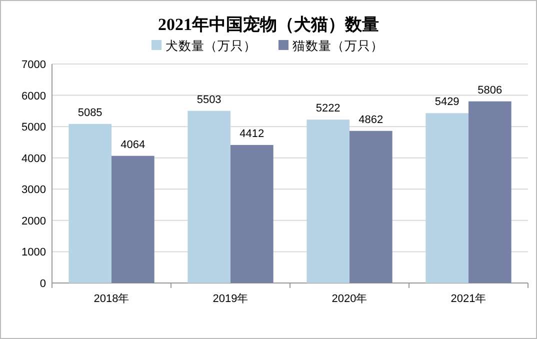  Describe the element at coordinates (268, 24) in the screenshot. I see `chart-title: 2021年中国宠物（犬猫）数量` at that location.